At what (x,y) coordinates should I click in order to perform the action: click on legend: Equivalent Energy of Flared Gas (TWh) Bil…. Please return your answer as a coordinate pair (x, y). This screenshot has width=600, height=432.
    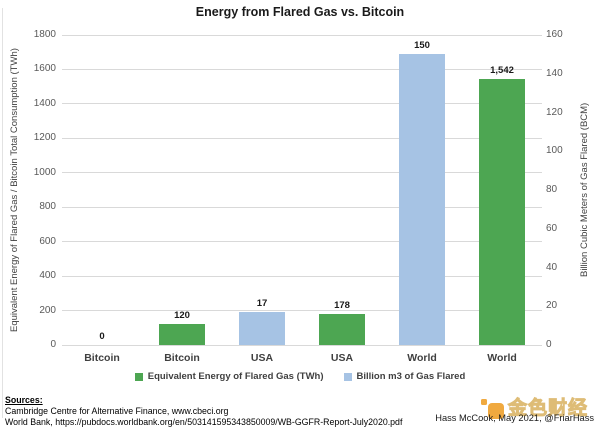
    Looking at the image, I should click on (300, 376).